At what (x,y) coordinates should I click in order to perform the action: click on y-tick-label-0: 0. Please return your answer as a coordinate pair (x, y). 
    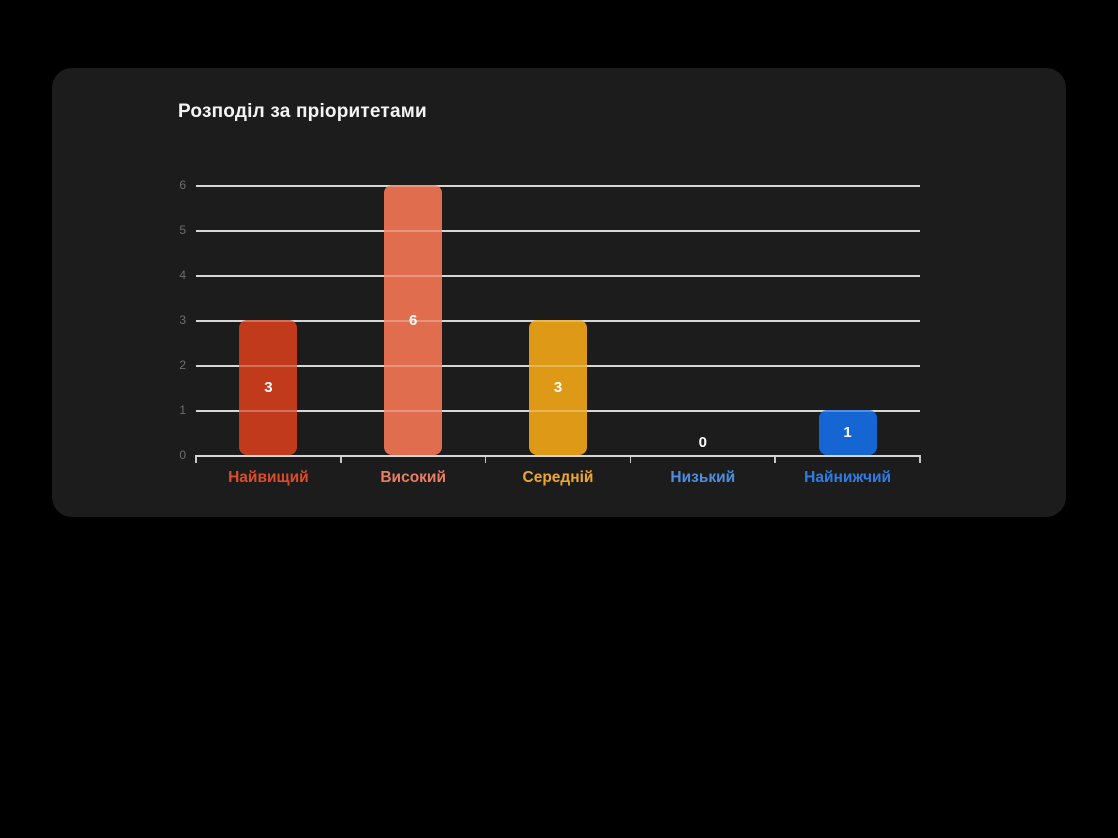
    Looking at the image, I should click on (182, 455).